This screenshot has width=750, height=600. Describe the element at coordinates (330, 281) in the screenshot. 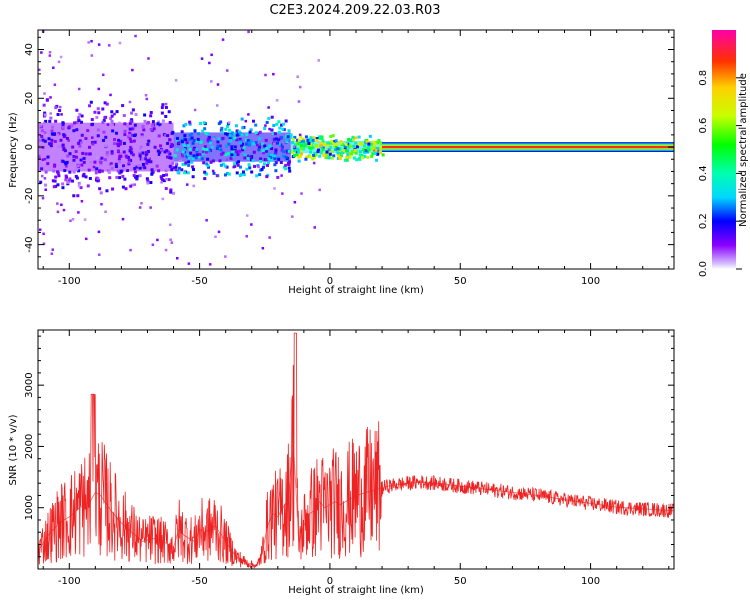

I see `x-tick-label: 0` at that location.